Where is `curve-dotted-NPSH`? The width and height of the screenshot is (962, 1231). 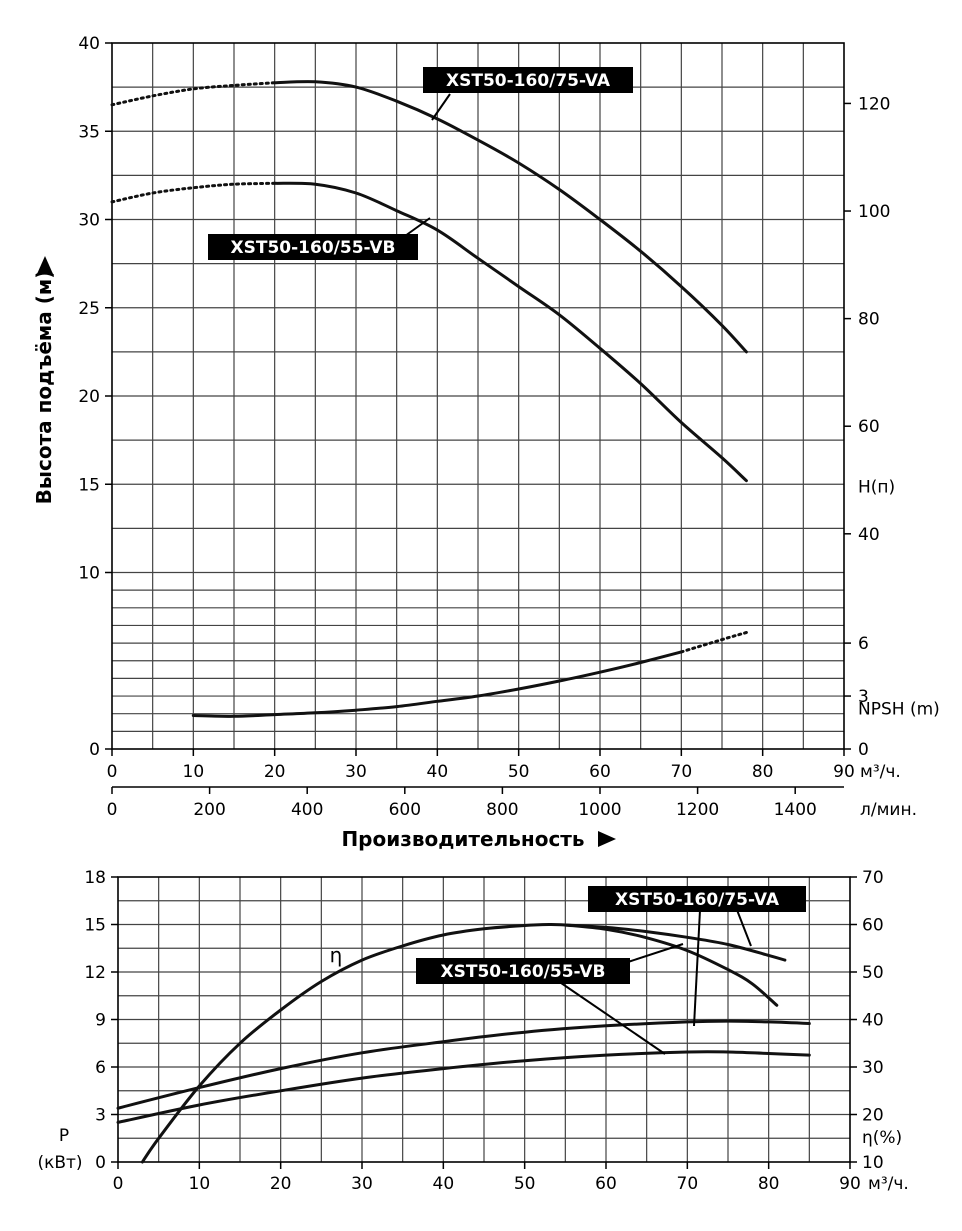
curve-dotted-NPSH is located at coordinates (713, 642).